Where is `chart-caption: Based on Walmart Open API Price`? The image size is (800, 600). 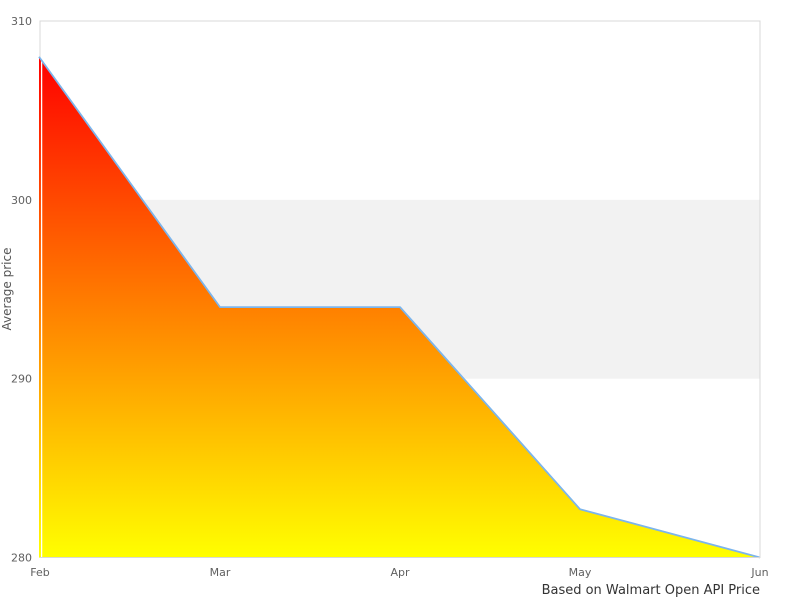
chart-caption: Based on Walmart Open API Price is located at coordinates (651, 590).